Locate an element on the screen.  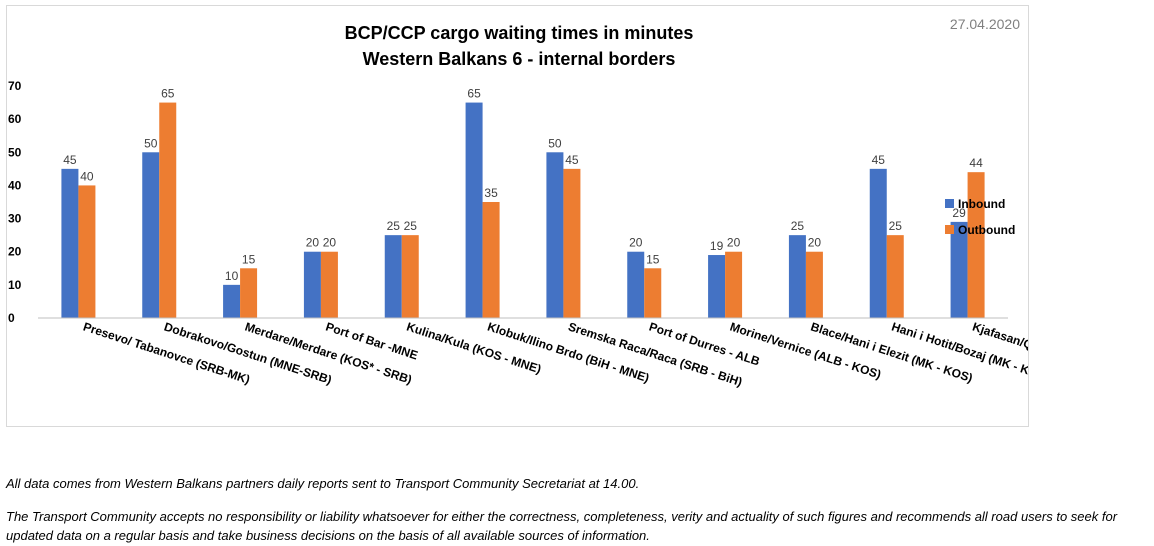
x-tick-label: Kulina/Kula (KOS - MNE) is located at coordinates (474, 348).